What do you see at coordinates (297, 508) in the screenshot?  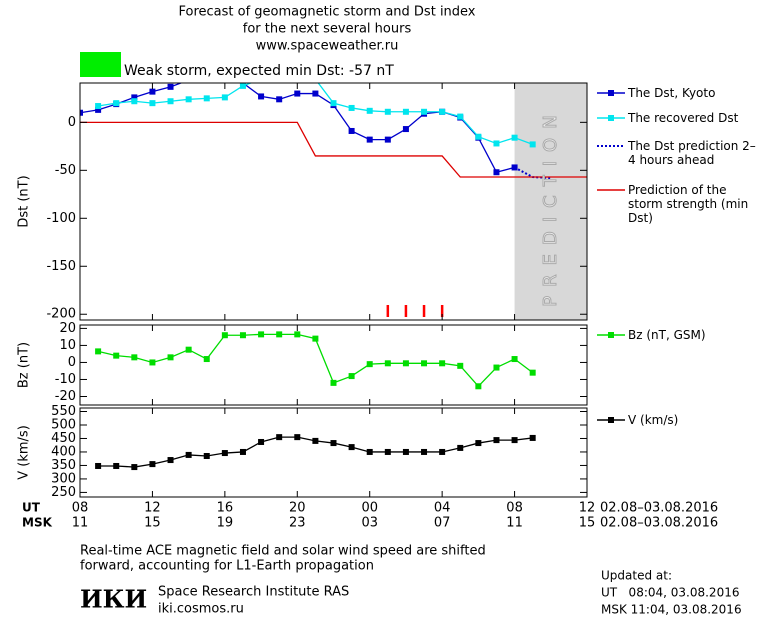 I see `x-tick-label: 20` at bounding box center [297, 508].